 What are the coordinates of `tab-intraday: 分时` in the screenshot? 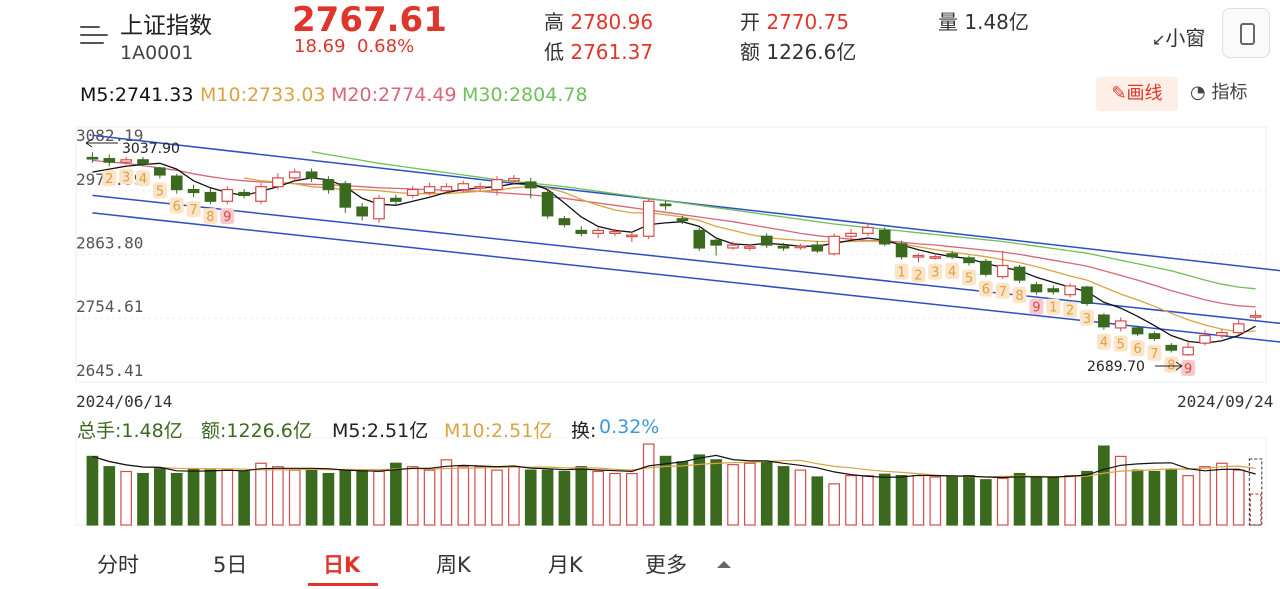 It's located at (118, 565).